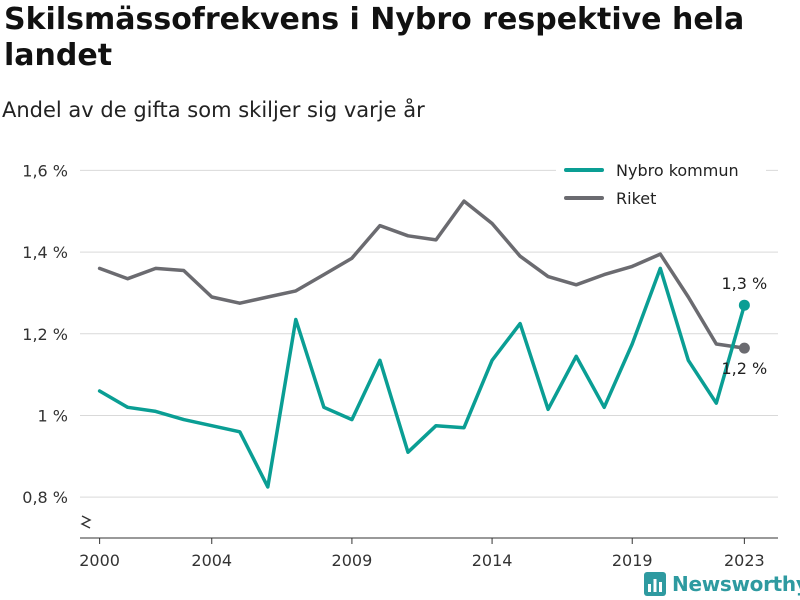 Image resolution: width=800 pixels, height=600 pixels. What do you see at coordinates (736, 584) in the screenshot?
I see `brand-name: Newsworthy` at bounding box center [736, 584].